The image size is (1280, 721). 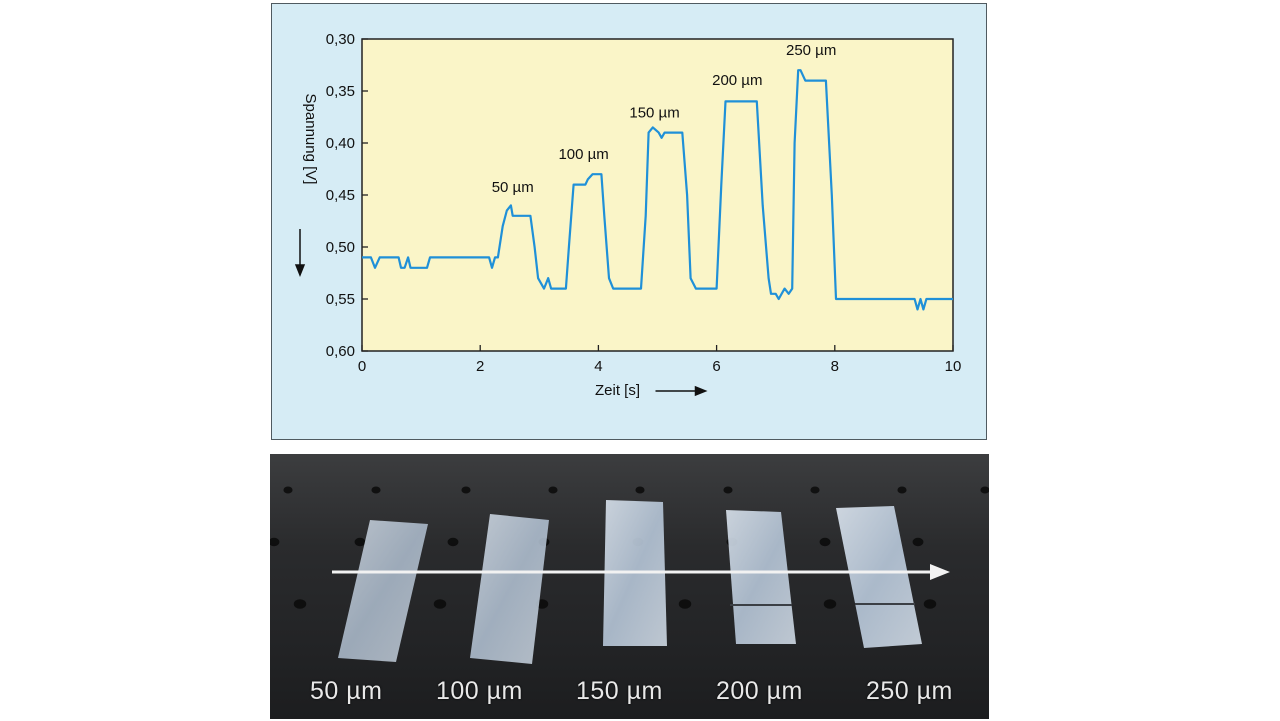 What do you see at coordinates (340, 299) in the screenshot?
I see `y-tick-label: 0,55` at bounding box center [340, 299].